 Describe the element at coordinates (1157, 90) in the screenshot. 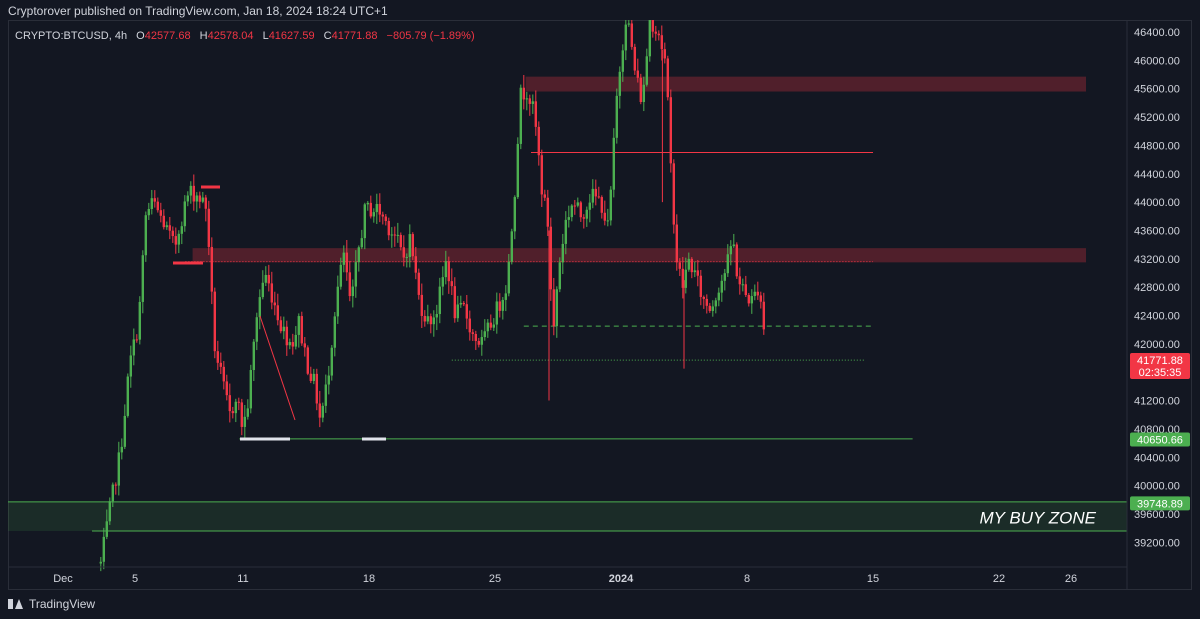

I see `price-tick-label: 45600.00` at that location.